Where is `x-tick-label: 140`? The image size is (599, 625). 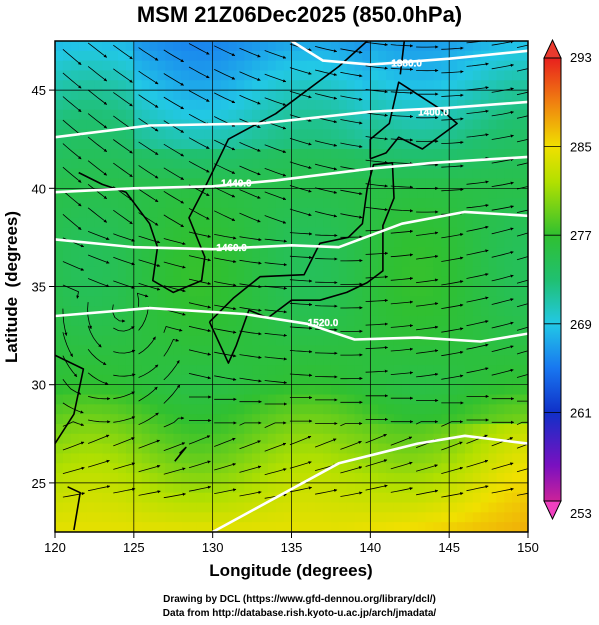 x-tick-label: 140 is located at coordinates (370, 547).